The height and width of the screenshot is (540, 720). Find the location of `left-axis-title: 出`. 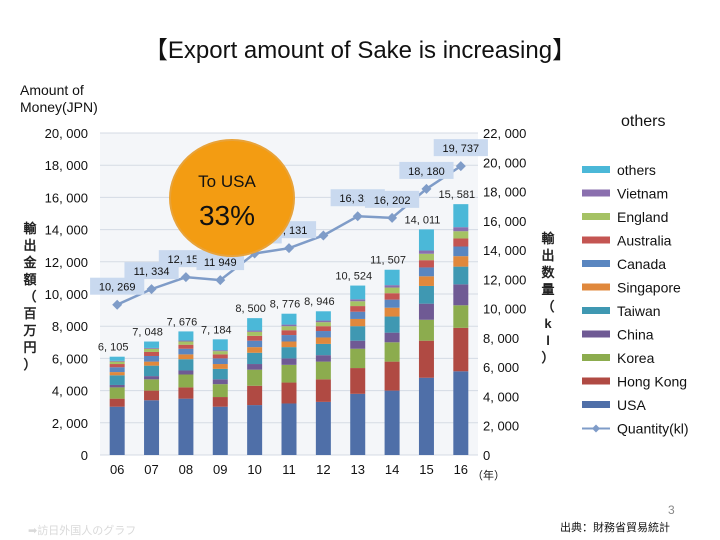

left-axis-title: 出 is located at coordinates (29, 245).